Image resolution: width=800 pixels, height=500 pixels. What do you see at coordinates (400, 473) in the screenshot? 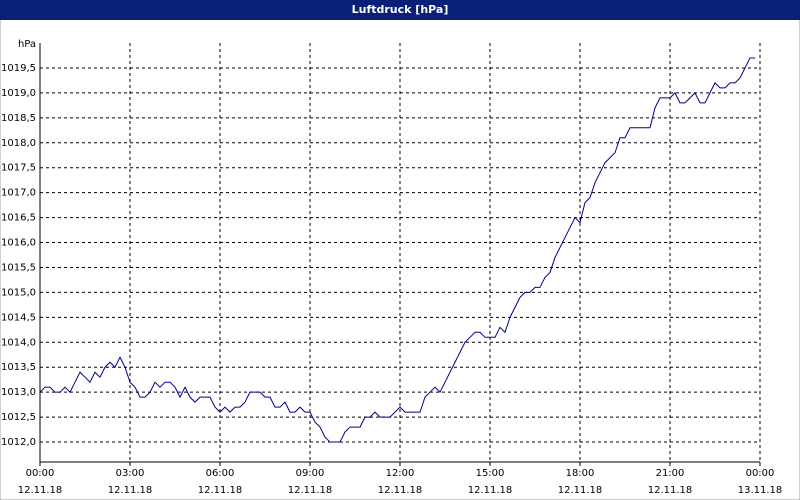
I see `x-tick-label: 12:00` at bounding box center [400, 473].